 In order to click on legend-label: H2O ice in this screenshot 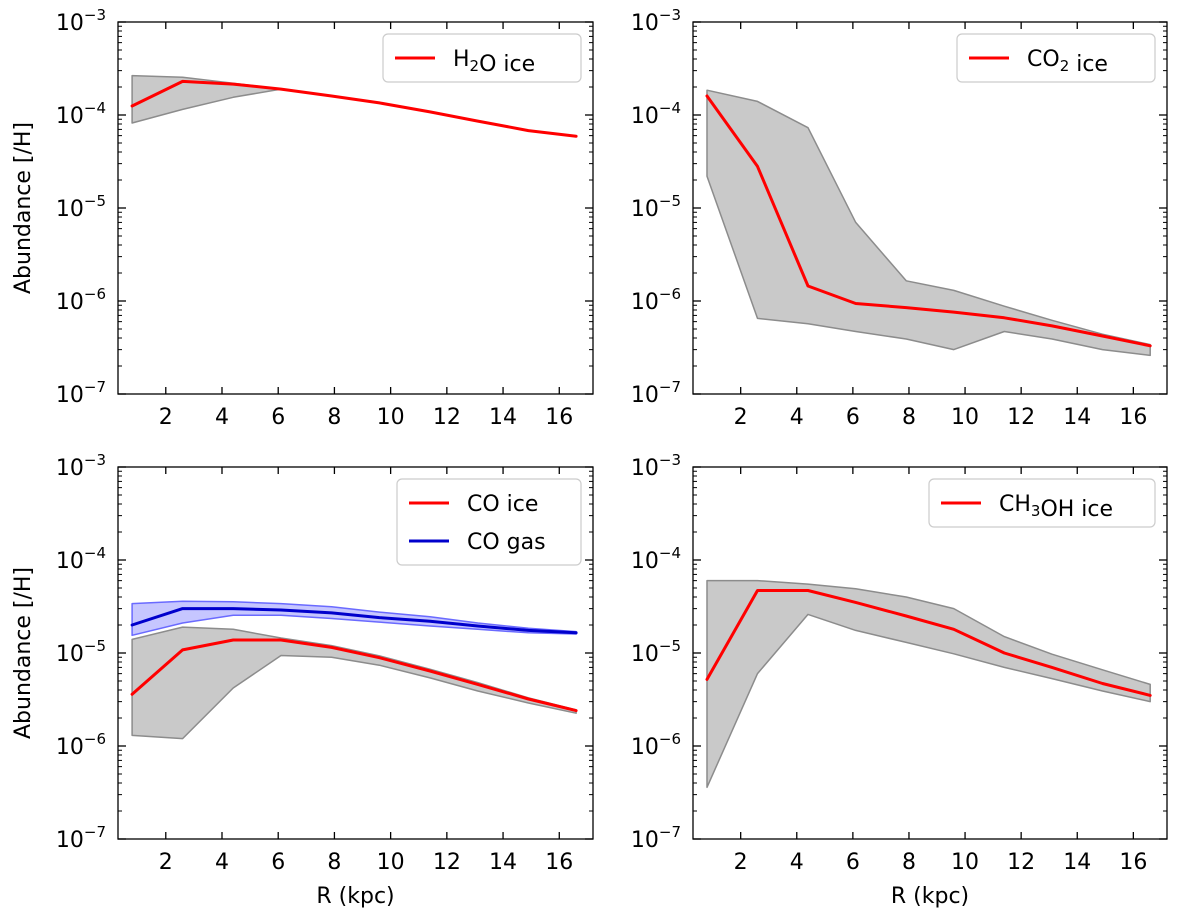, I will do `click(494, 62)`.